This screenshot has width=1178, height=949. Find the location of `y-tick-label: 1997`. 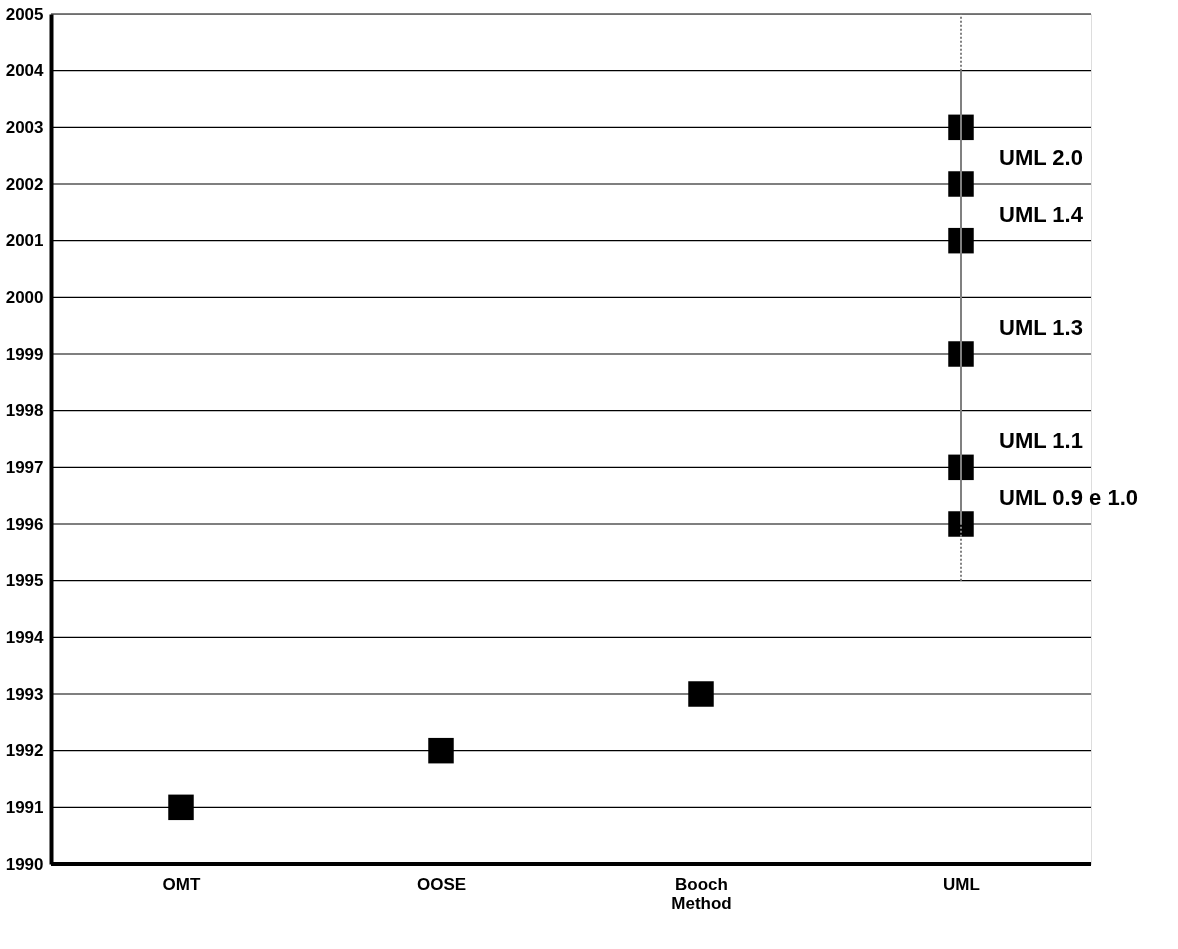

y-tick-label: 1997 is located at coordinates (24, 467).